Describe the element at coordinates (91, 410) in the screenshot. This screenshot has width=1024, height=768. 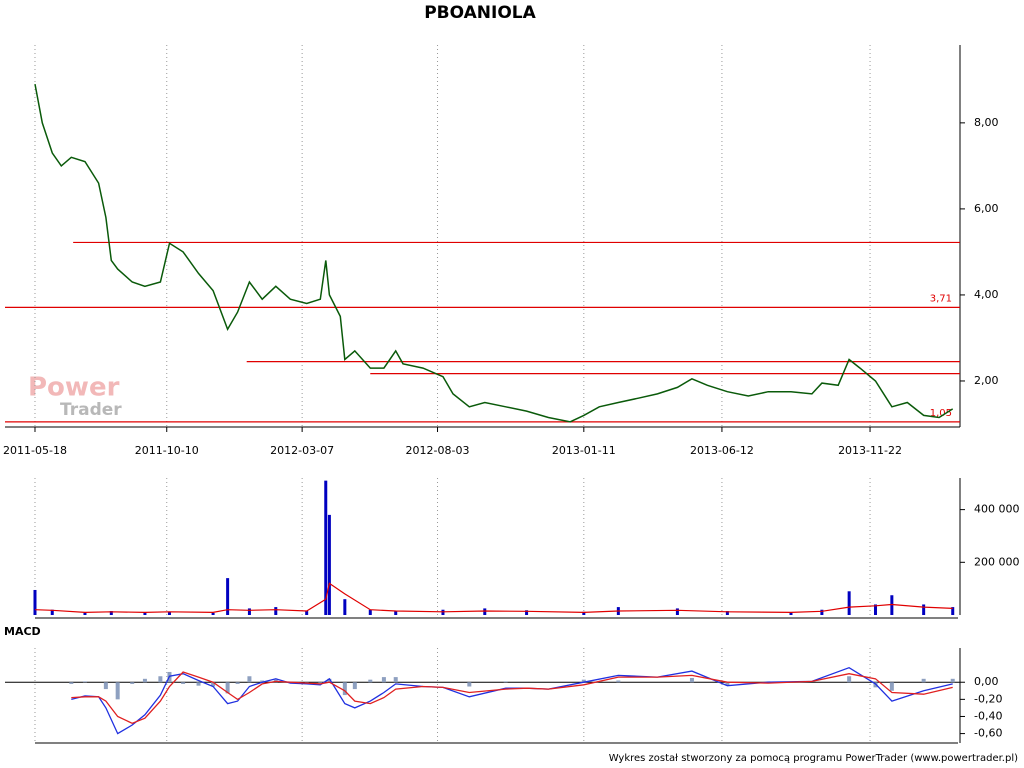
I see `watermark: Trader` at that location.